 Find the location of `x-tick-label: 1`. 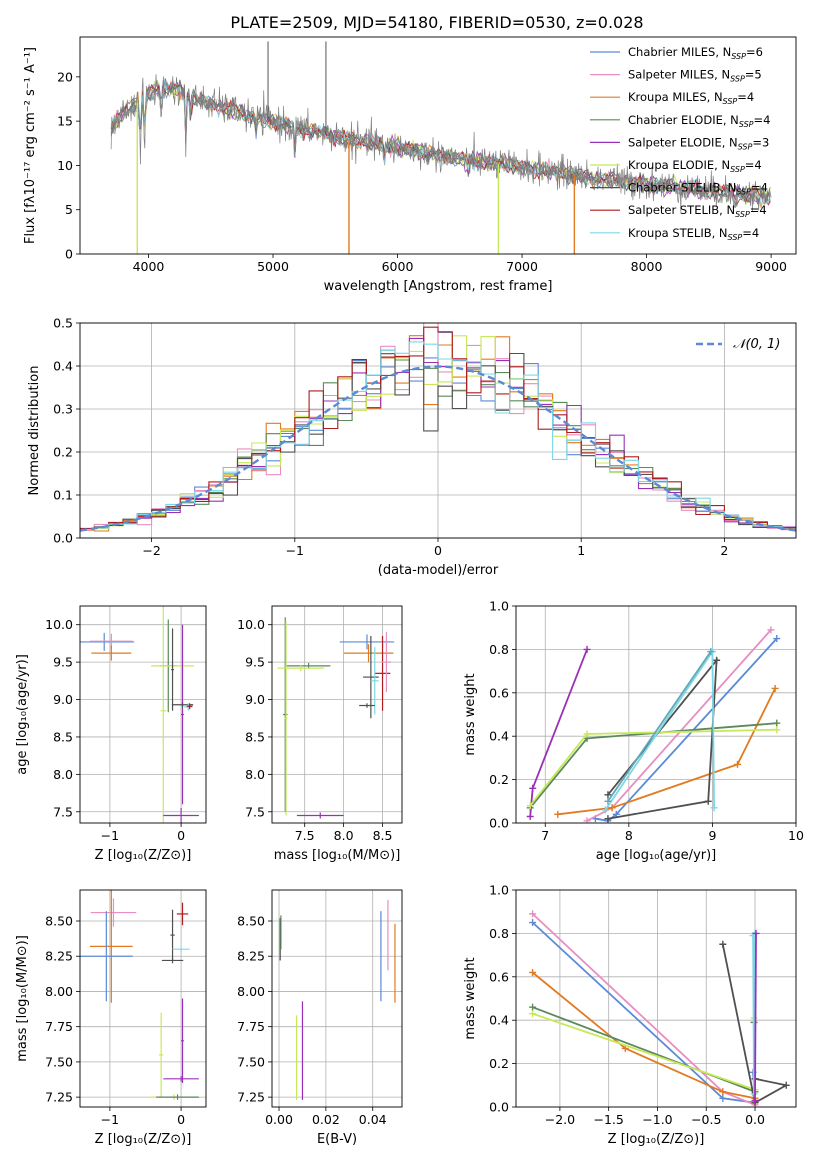

x-tick-label: 1 is located at coordinates (581, 550).